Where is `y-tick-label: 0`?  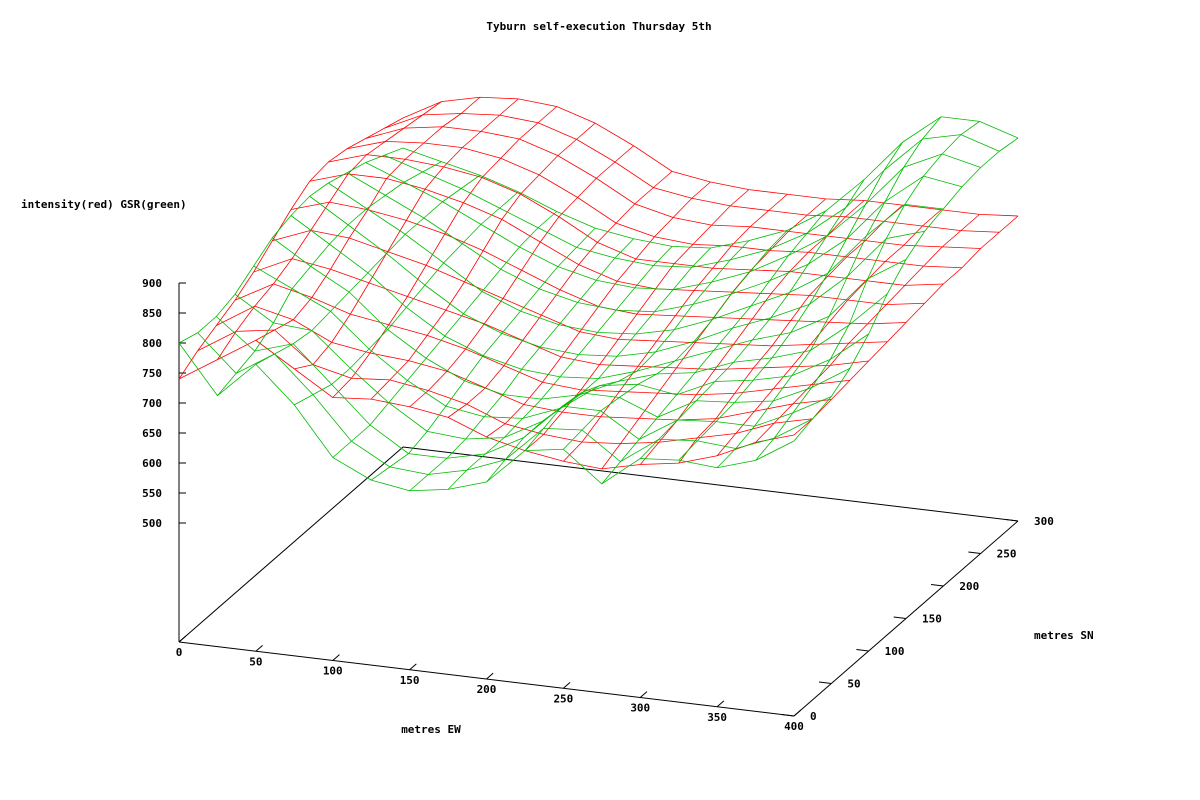 y-tick-label: 0 is located at coordinates (813, 716).